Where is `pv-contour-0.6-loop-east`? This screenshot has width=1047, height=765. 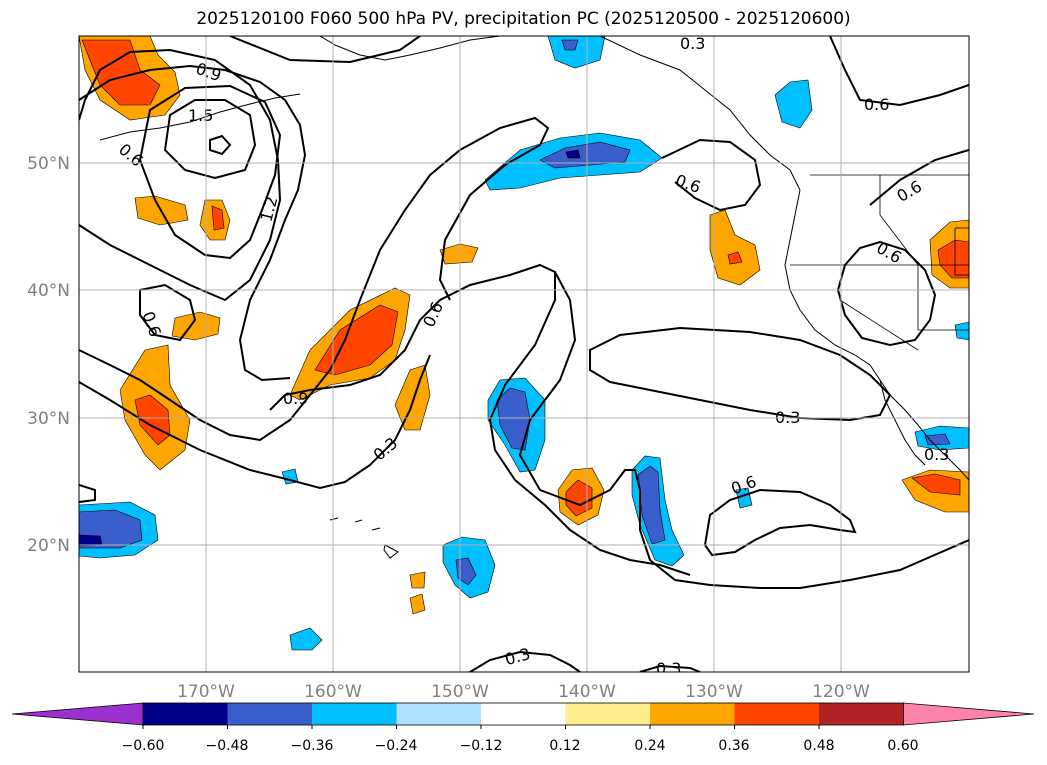 pv-contour-0.6-loop-east is located at coordinates (886, 293).